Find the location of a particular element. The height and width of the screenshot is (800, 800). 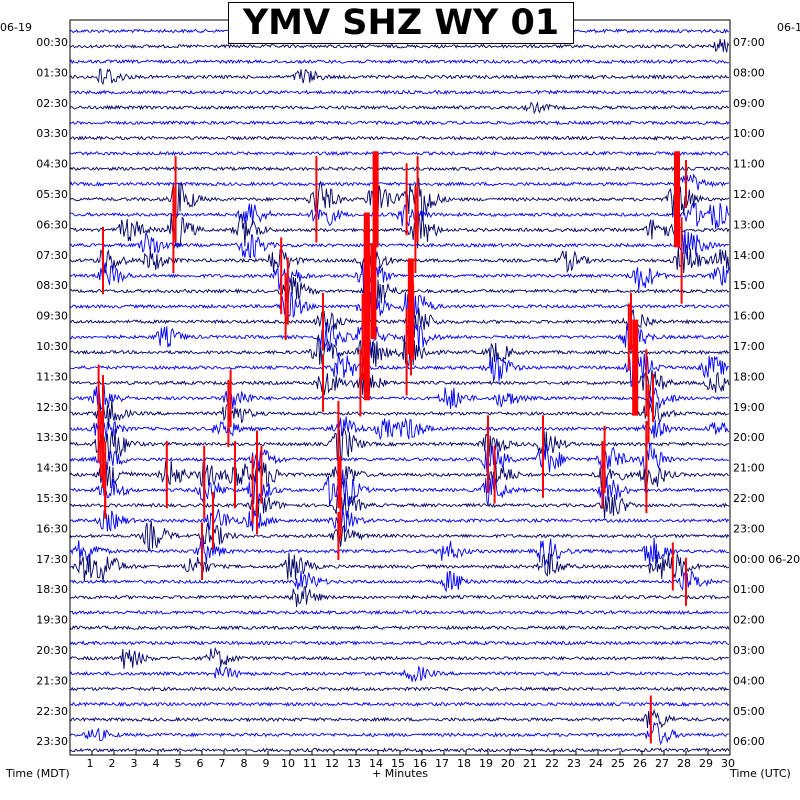

right-tick-label: 02:00 is located at coordinates (749, 620).